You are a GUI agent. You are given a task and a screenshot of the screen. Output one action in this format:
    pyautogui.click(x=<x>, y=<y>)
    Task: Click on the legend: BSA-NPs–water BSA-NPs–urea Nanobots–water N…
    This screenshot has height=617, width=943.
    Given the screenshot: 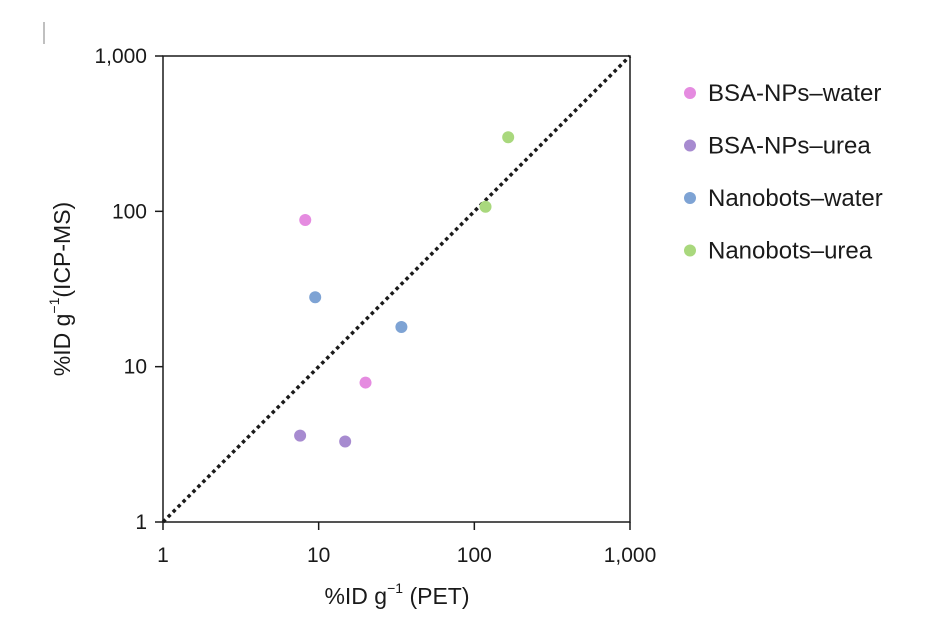 What is the action you would take?
    pyautogui.click(x=783, y=172)
    